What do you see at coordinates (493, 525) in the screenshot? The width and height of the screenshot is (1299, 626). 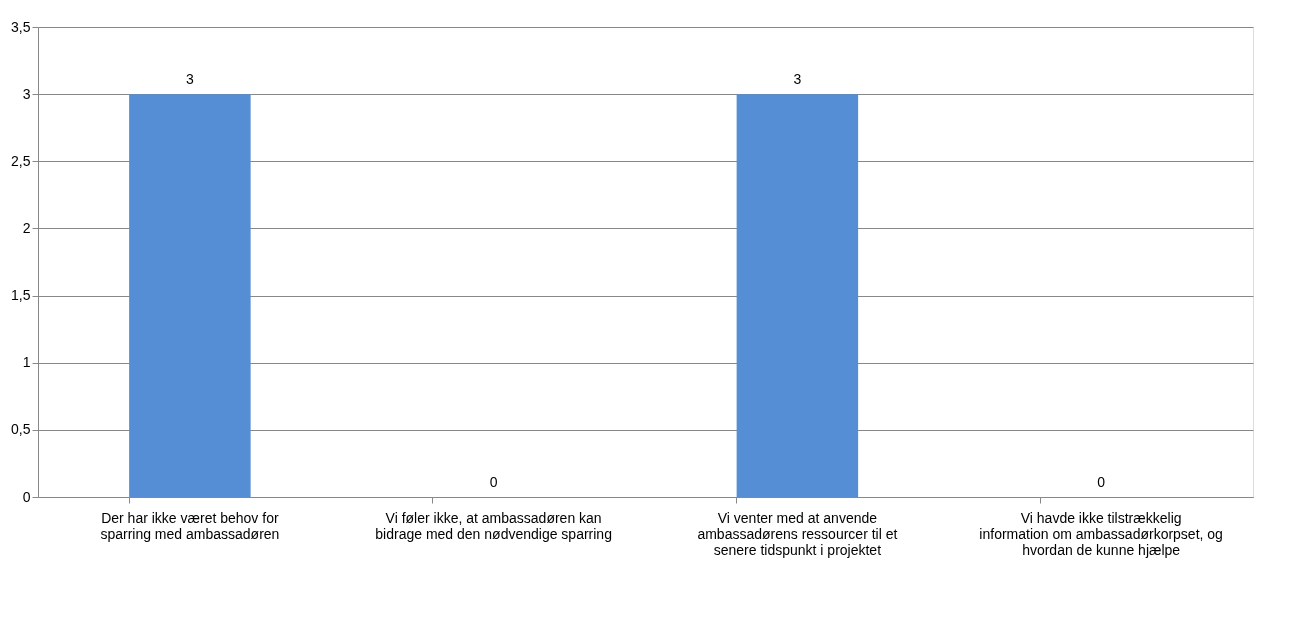 I see `x-tick-label: Vi føler ikke, at ambassadøren kan bidrage med den nødvendige sparring` at bounding box center [493, 525].